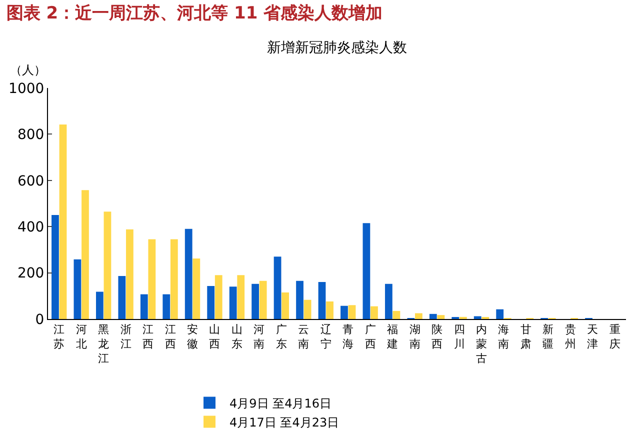 Image resolution: width=640 pixels, height=448 pixels. I want to click on chart-title: 图表 2：近一周江苏、河北等 11 省感染人数增加, so click(194, 14).